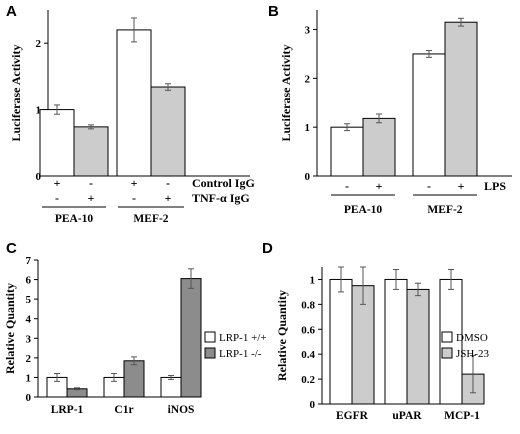  Describe the element at coordinates (273, 11) in the screenshot. I see `panel-letter: B` at that location.